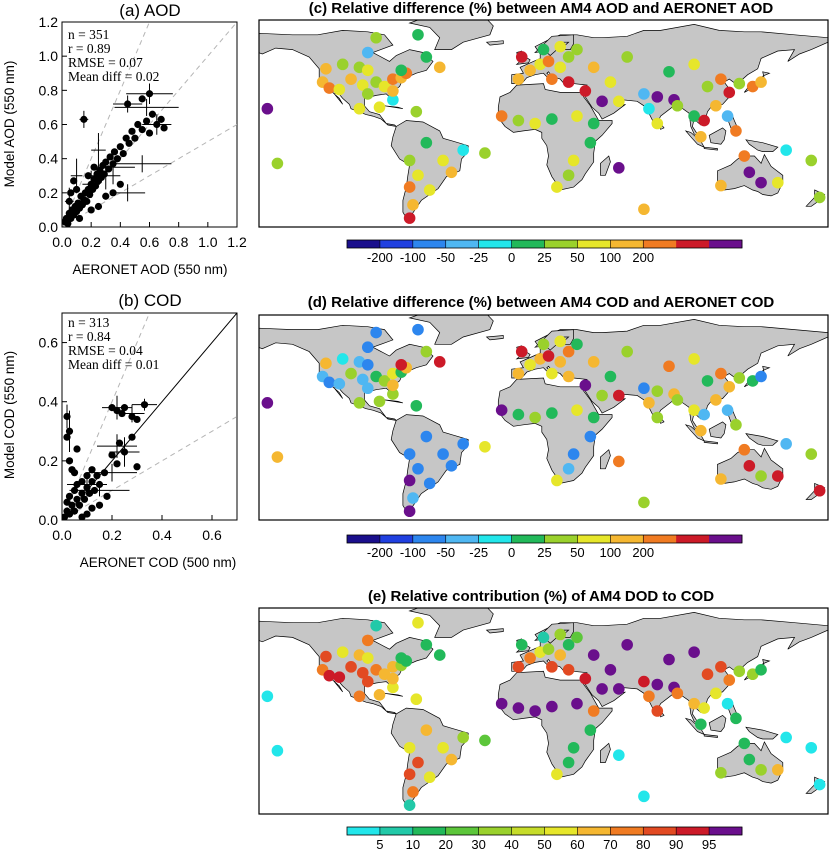  I want to click on x-tick-label: 0.0, so click(62, 535).